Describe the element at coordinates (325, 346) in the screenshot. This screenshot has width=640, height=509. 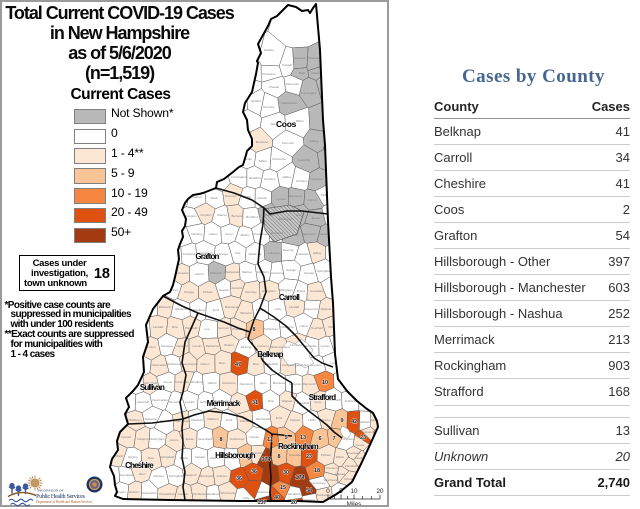
I see `svg-text: Lyman` at that location.